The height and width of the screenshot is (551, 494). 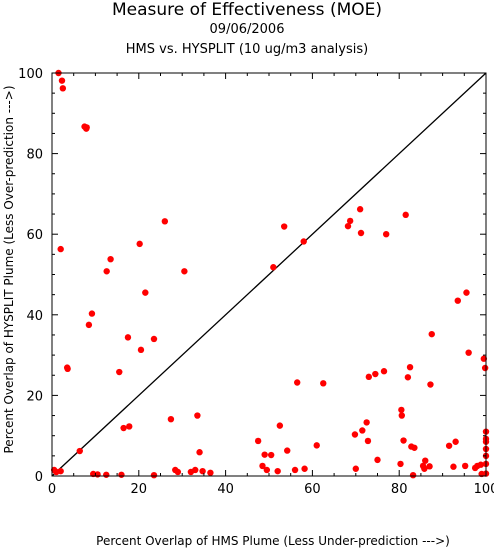 I want to click on x-tick-label: 60, so click(x=312, y=489).